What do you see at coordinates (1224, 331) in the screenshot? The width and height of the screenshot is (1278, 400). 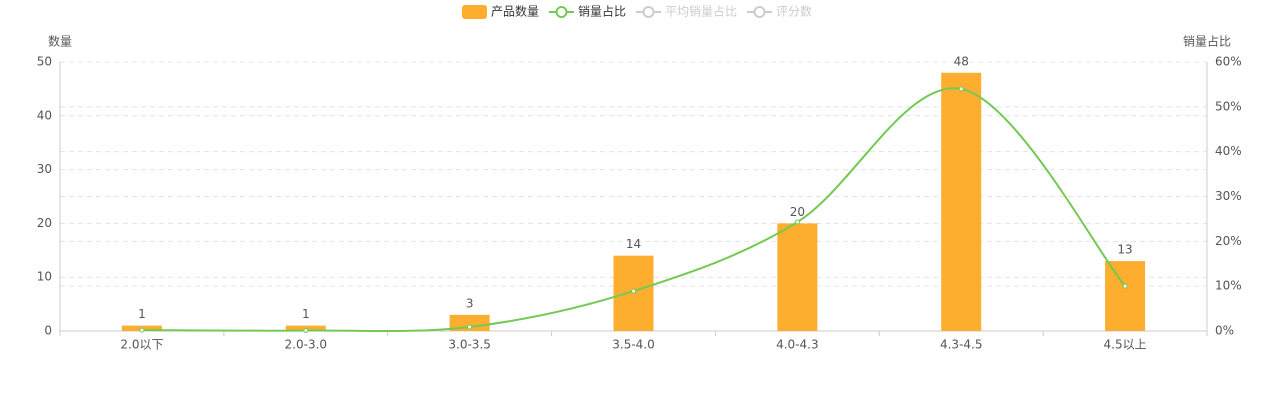 I see `y2-tick-label: 0%` at bounding box center [1224, 331].